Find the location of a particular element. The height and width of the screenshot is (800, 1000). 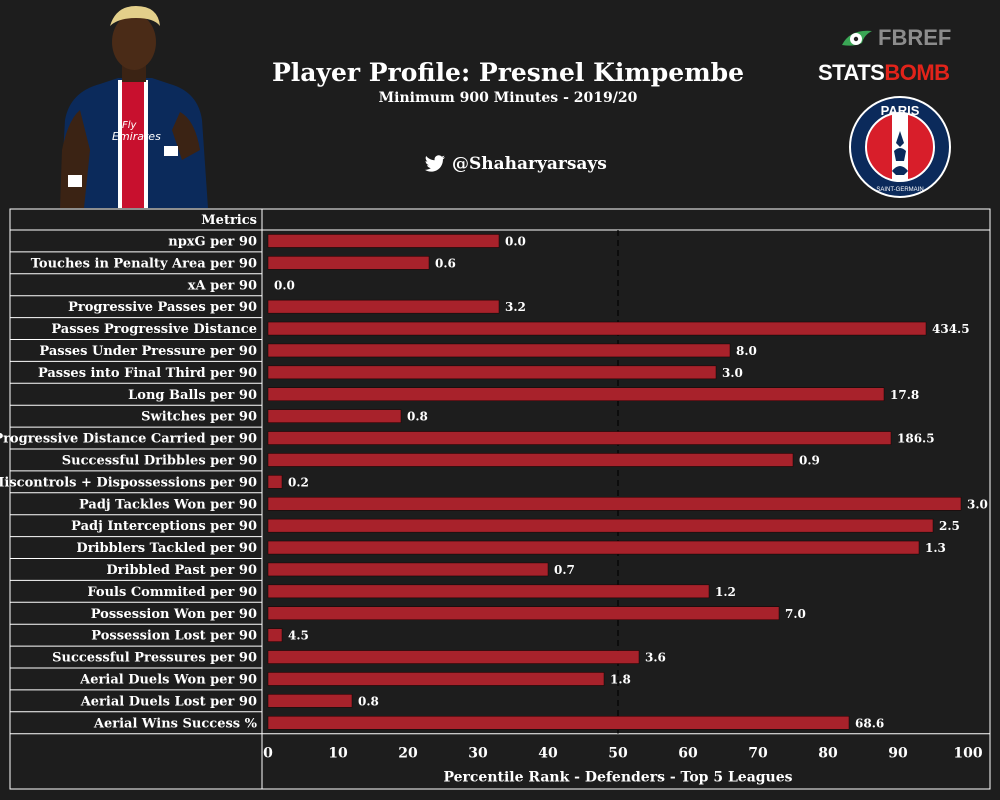

metric-label: Progressive Passes per 90 is located at coordinates (162, 307).